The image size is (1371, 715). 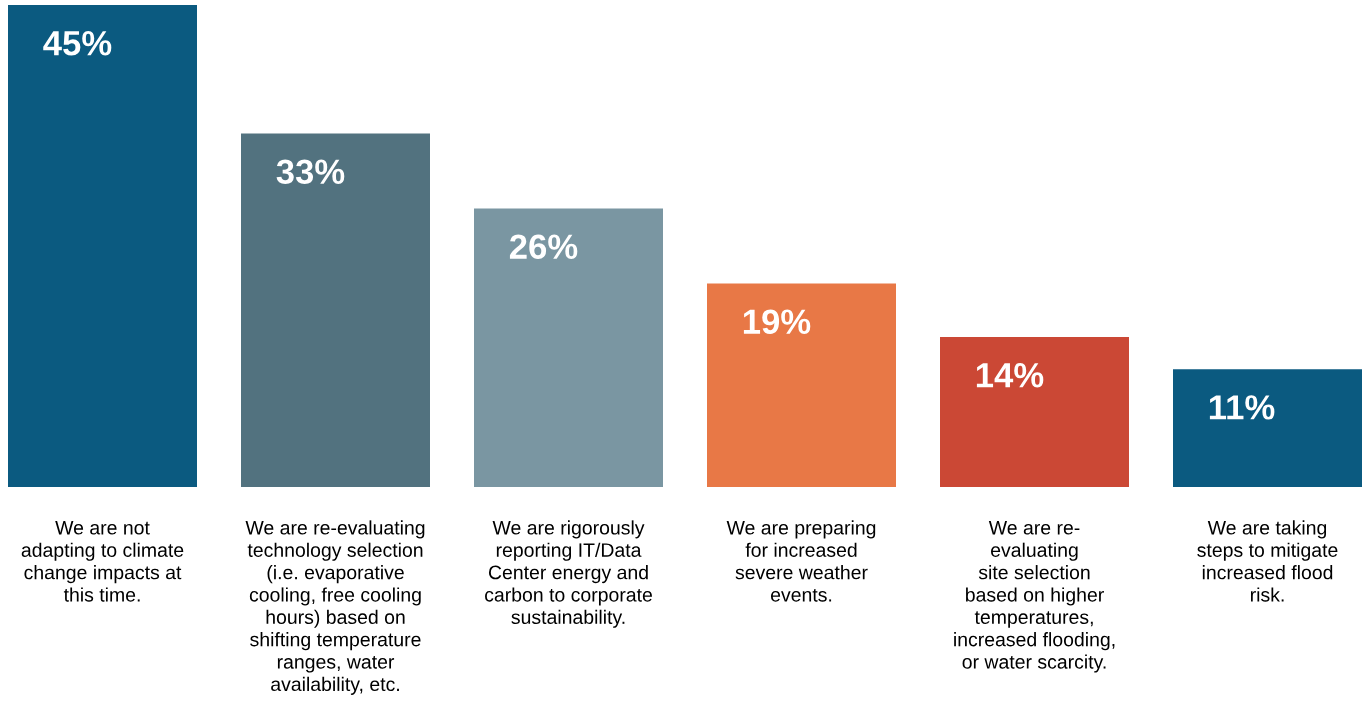 What do you see at coordinates (335, 607) in the screenshot?
I see `x-tick-label: We are re-evaluating technology selection (i.e. evaporative cooling, free cooling hours) based on shifting temperature ranges, water availability, etc.` at bounding box center [335, 607].